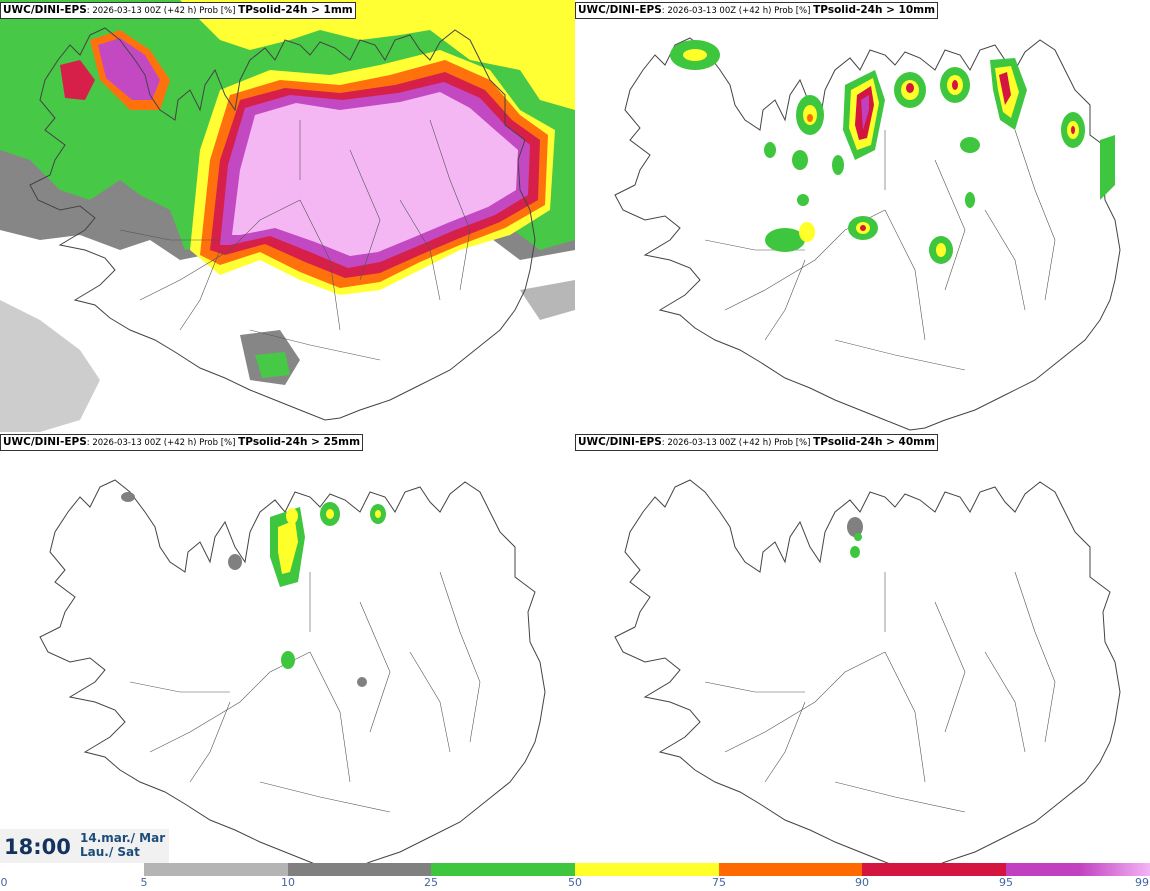 Image resolution: width=1150 pixels, height=891 pixels. I want to click on colorbar-tick: 75, so click(719, 882).